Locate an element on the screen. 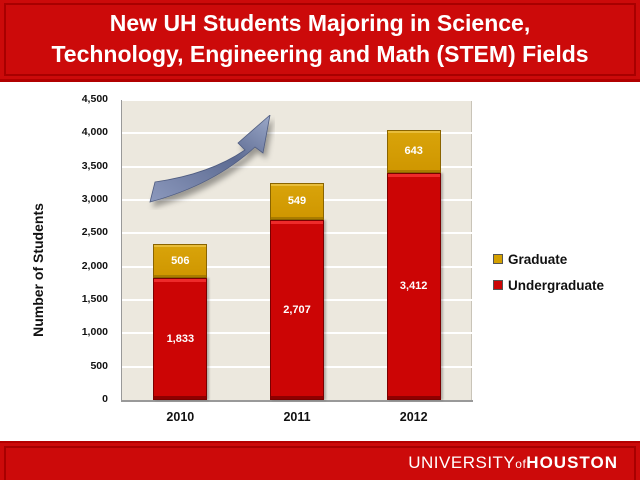 Image resolution: width=640 pixels, height=480 pixels. university-logo: UNIVERSITYofHOUSTON is located at coordinates (513, 463).